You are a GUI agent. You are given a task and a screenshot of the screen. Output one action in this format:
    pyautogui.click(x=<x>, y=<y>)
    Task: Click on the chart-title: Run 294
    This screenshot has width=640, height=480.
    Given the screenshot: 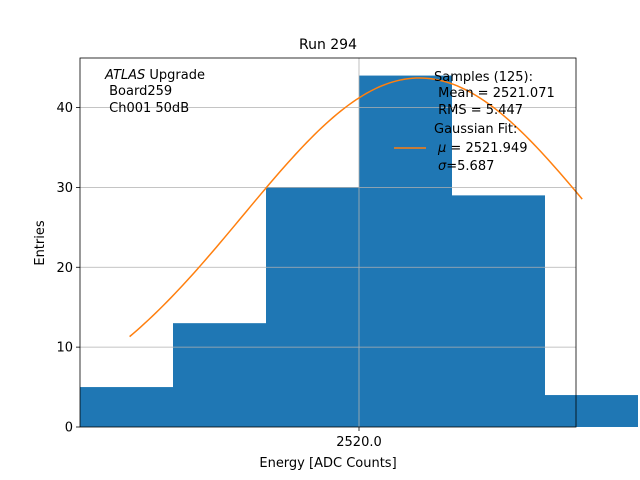 What is the action you would take?
    pyautogui.click(x=328, y=45)
    